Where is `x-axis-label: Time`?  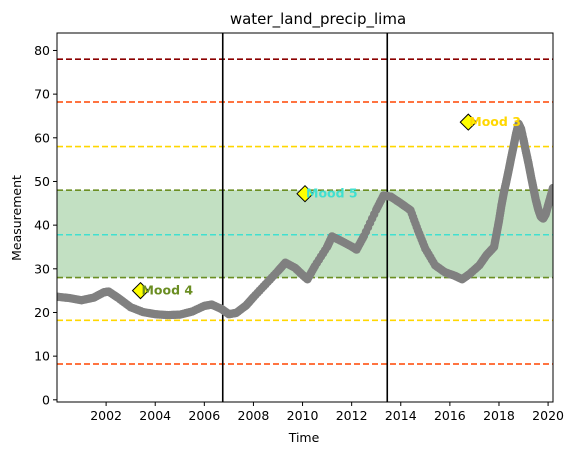
x-axis-label: Time is located at coordinates (304, 437).